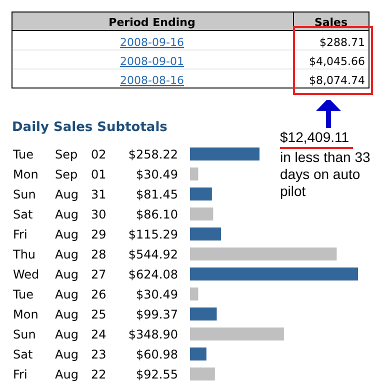 The width and height of the screenshot is (380, 383). I want to click on category-label: Thu Aug 28, so click(59, 255).